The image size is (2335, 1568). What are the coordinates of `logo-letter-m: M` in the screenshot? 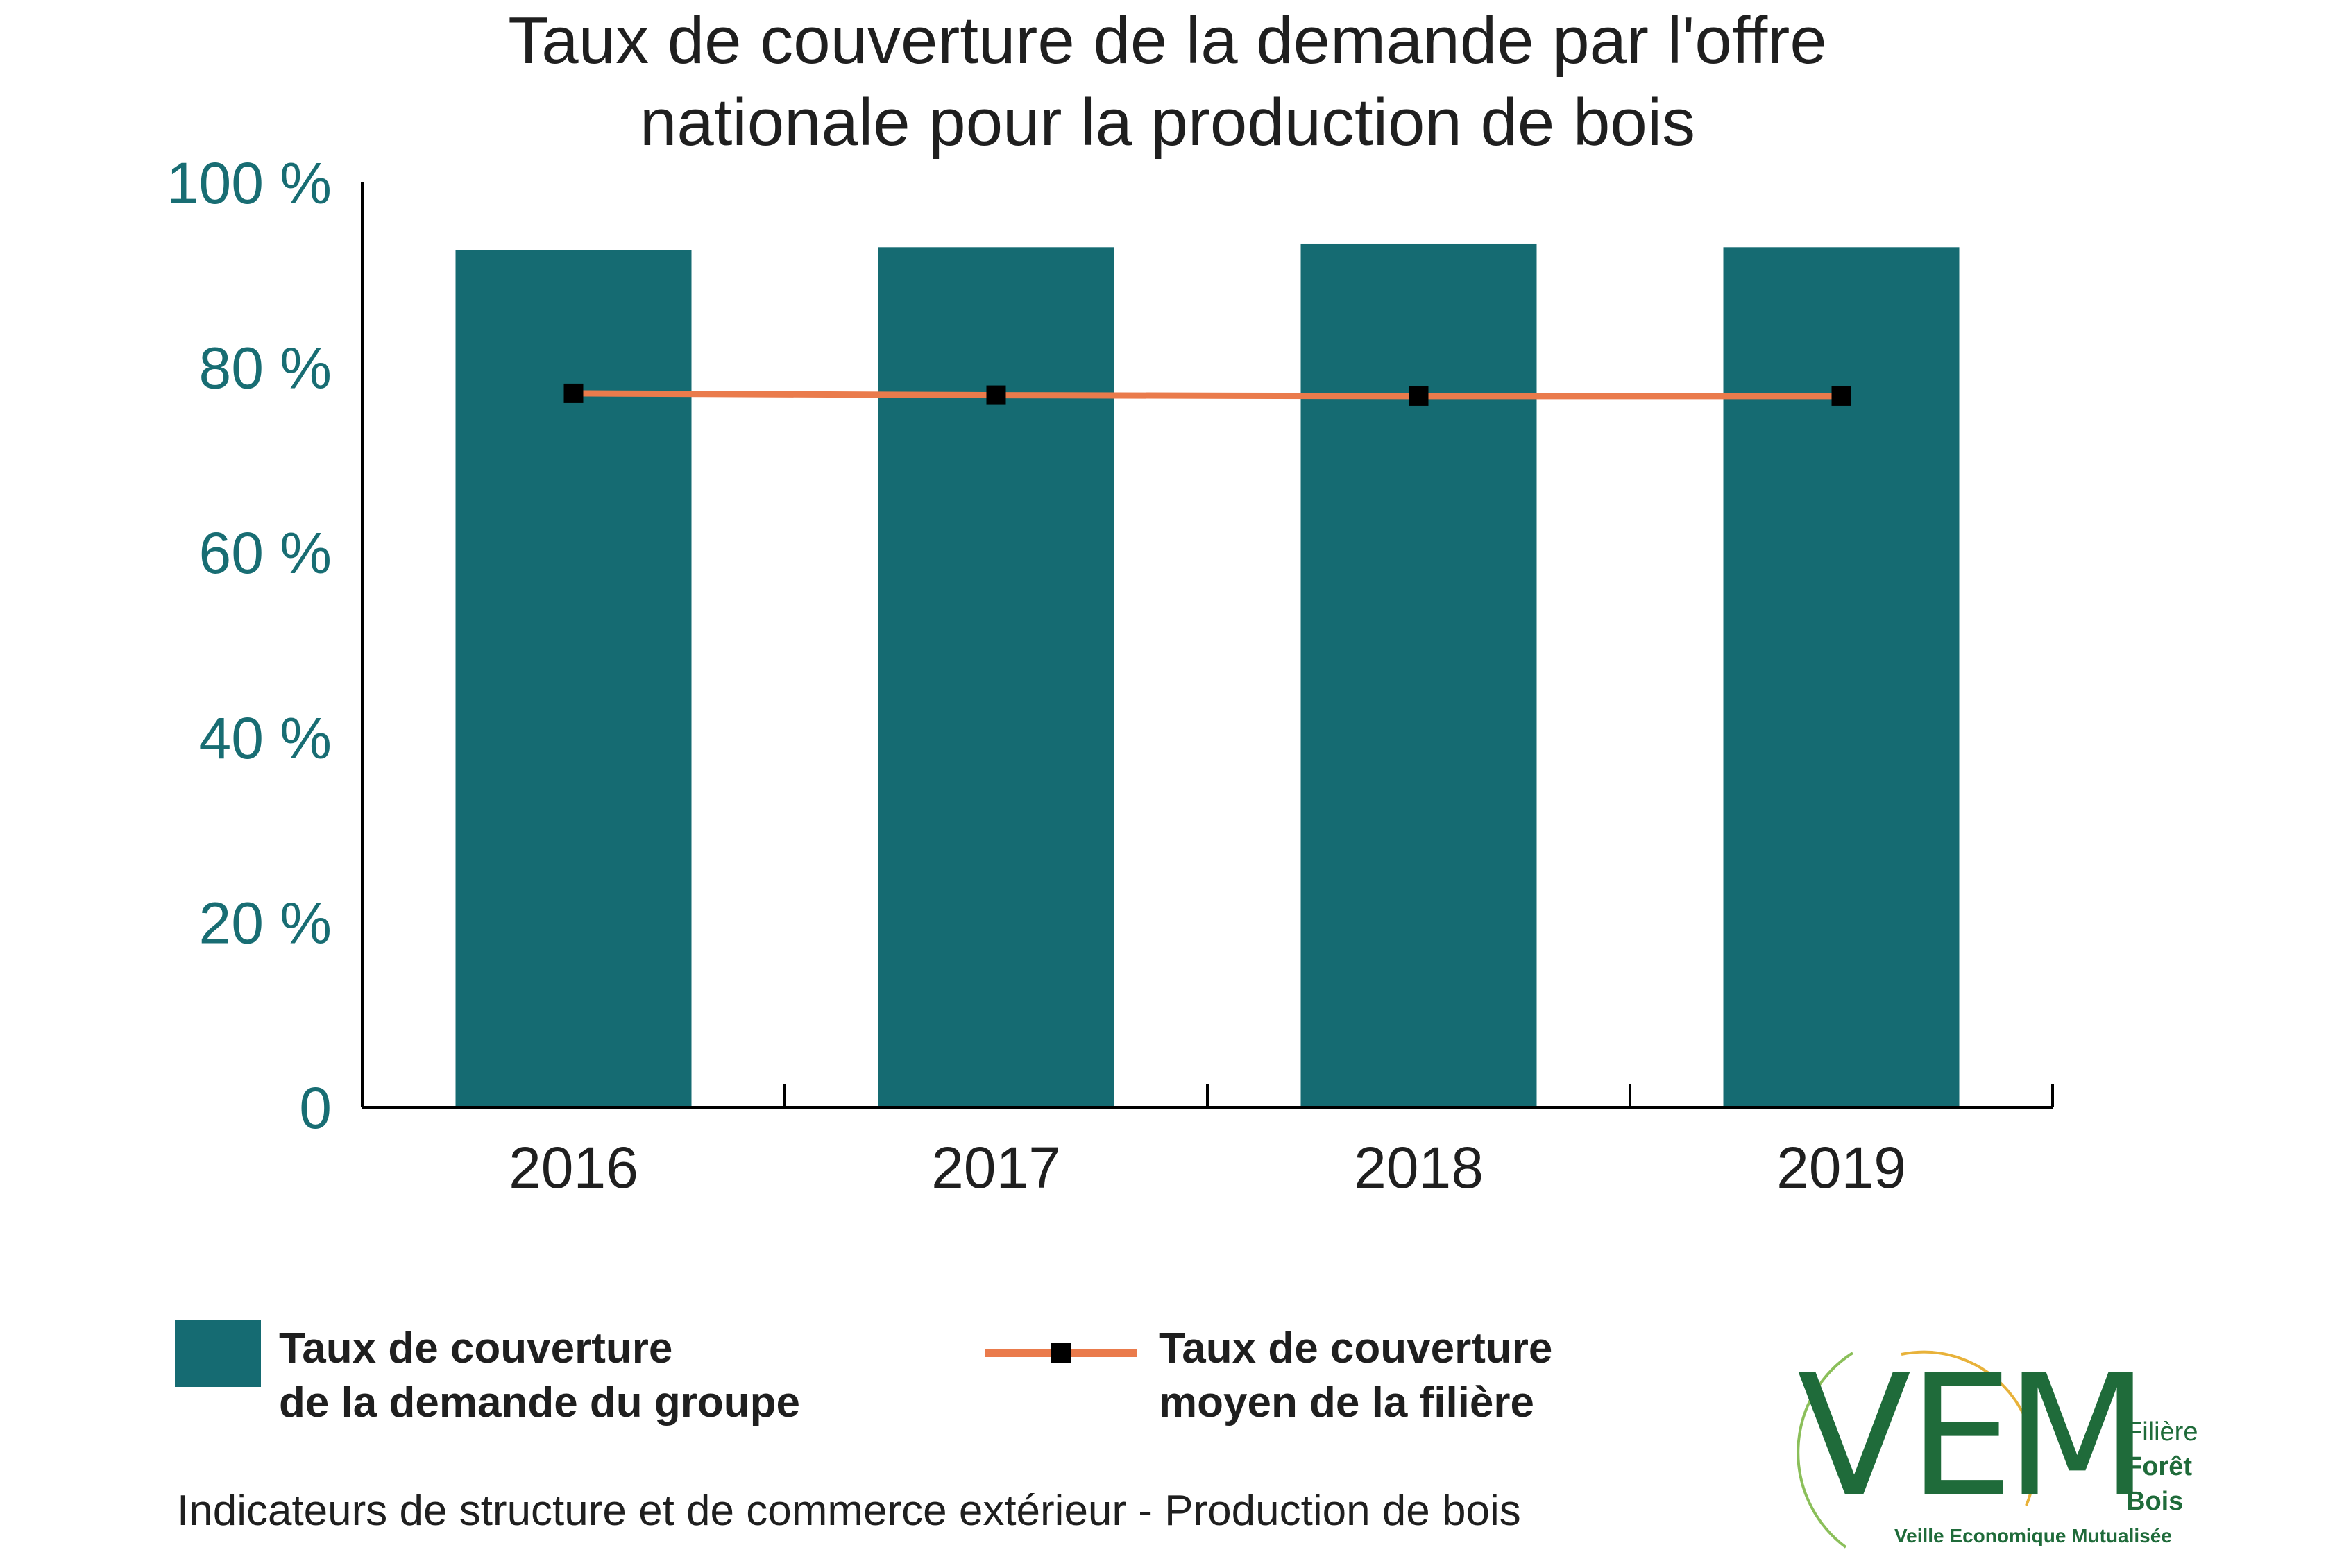 It's located at (2077, 1436).